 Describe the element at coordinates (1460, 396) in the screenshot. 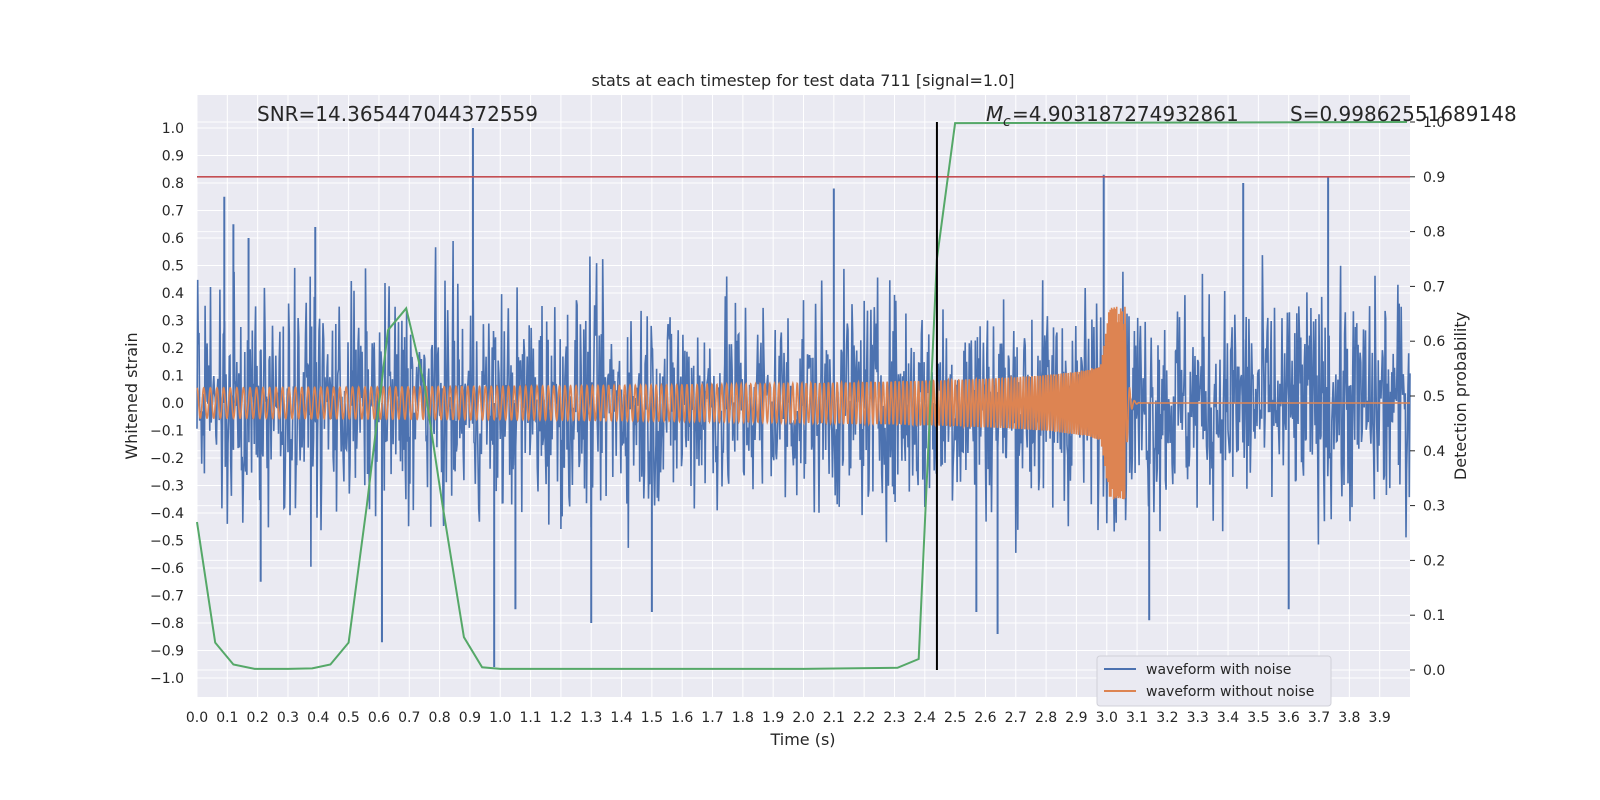

I see `y-axis-label-right: Detection probability` at that location.